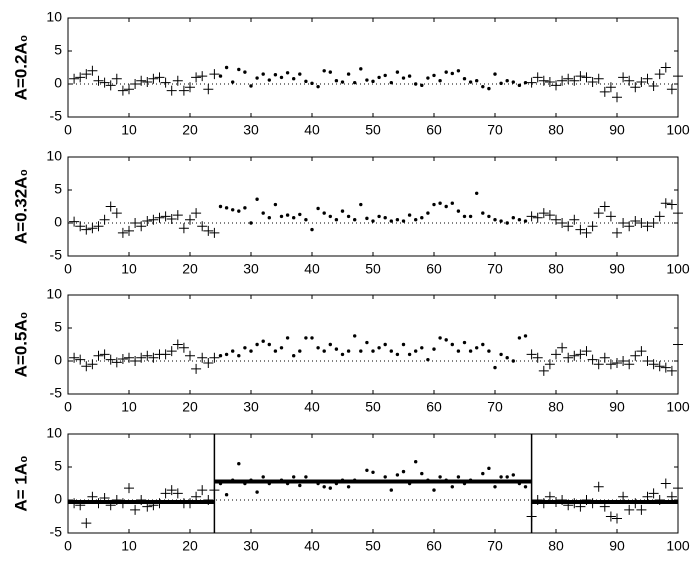 The image size is (692, 568). I want to click on x-tick-label: 20, so click(190, 407).